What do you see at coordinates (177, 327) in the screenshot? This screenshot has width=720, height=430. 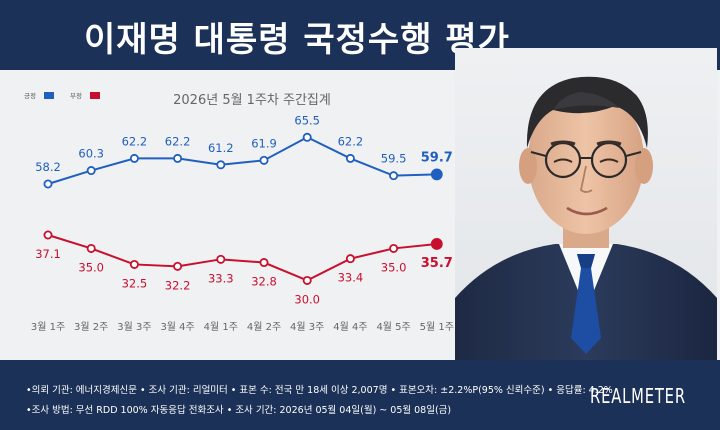 I see `x-tick-label: 3월 4주` at bounding box center [177, 327].